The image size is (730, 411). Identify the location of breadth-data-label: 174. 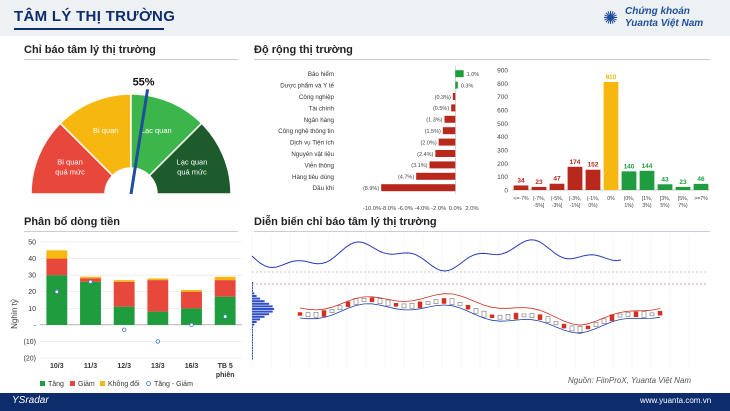
(575, 162).